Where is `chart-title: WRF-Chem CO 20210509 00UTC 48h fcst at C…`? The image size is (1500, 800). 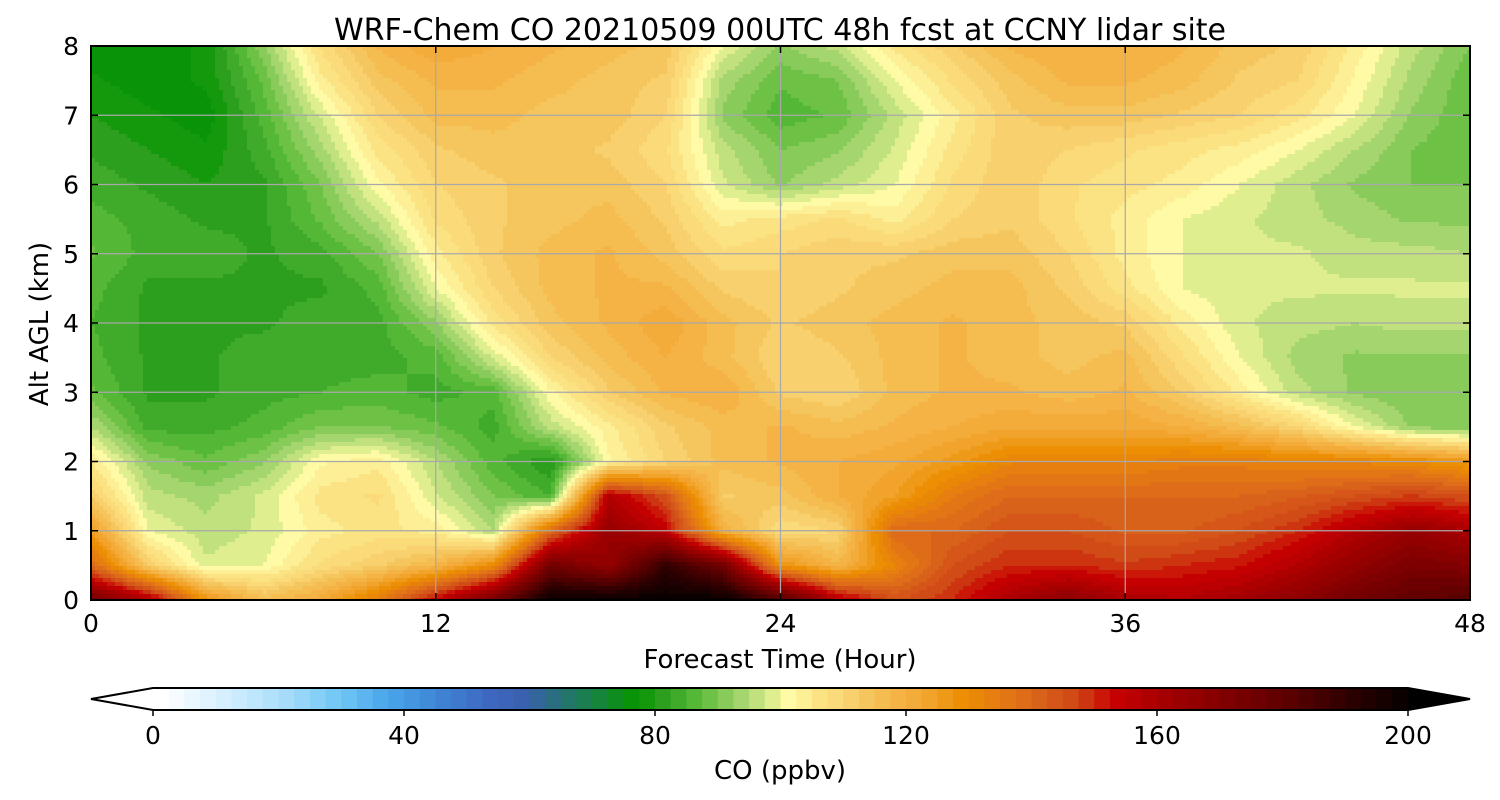 chart-title: WRF-Chem CO 20210509 00UTC 48h fcst at C… is located at coordinates (780, 30).